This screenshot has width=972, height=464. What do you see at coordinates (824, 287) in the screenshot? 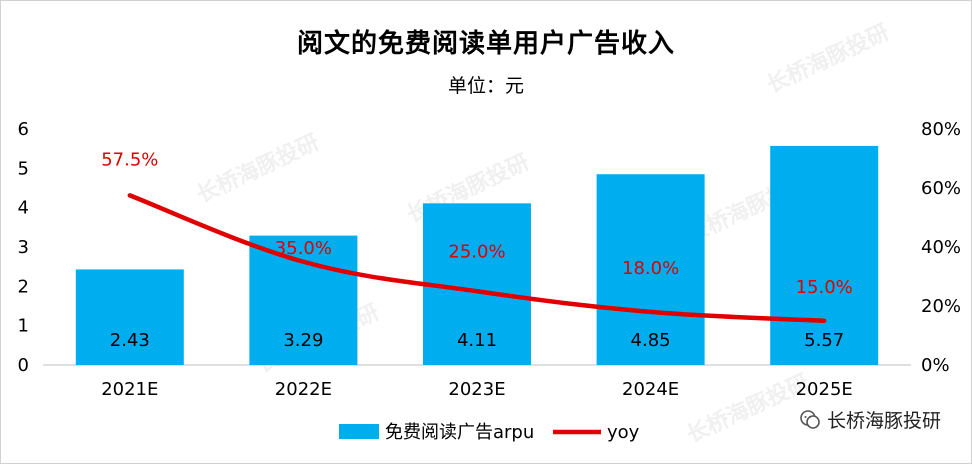
I see `yoy-value-label: 15.0%` at bounding box center [824, 287].